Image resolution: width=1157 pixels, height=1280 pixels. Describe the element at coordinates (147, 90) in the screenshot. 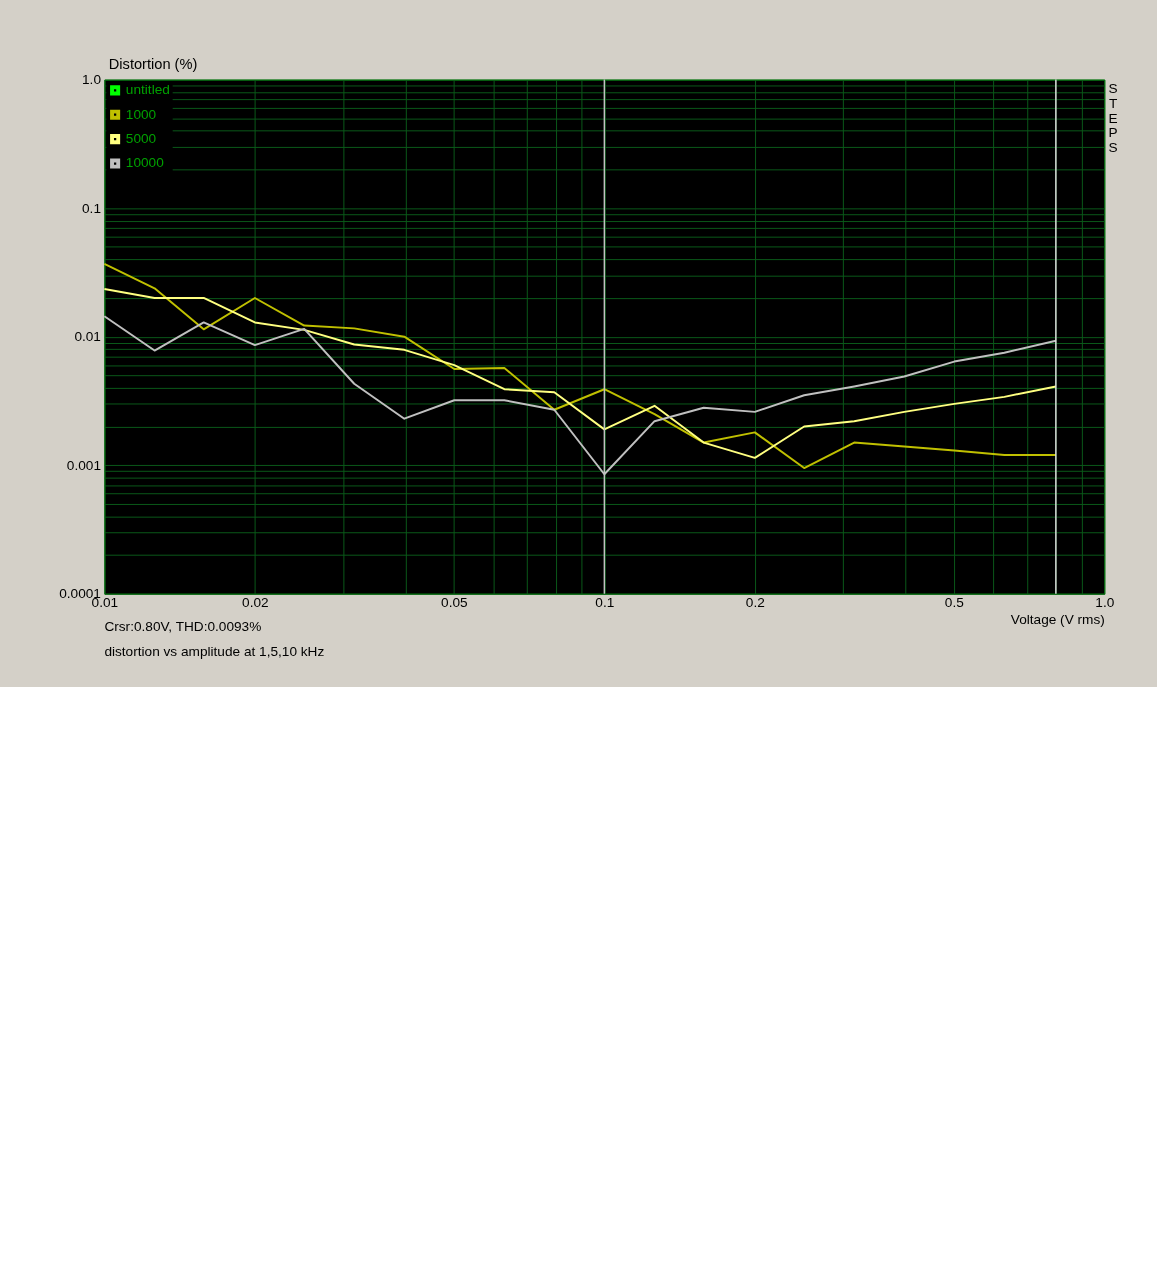

I see `legend-label: untitled` at that location.